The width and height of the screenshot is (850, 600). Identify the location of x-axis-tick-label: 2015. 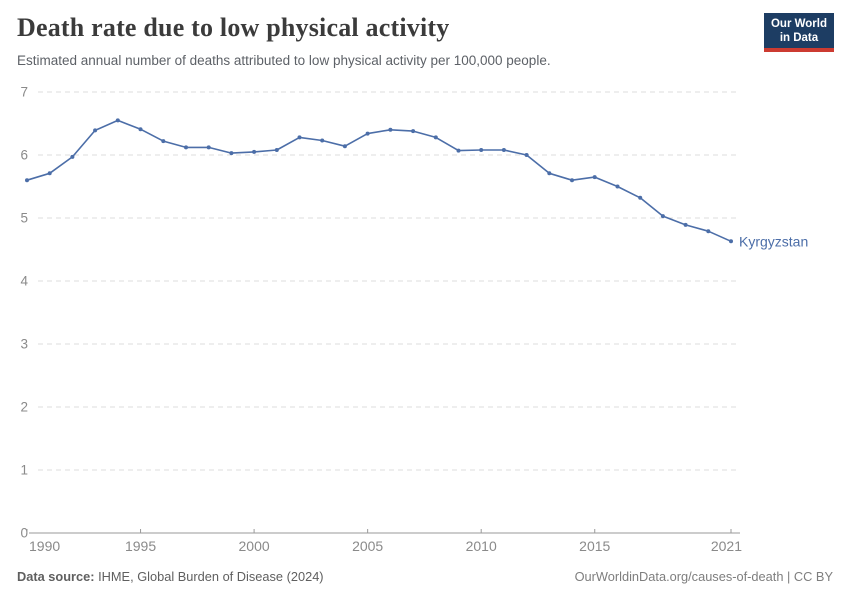
(594, 546).